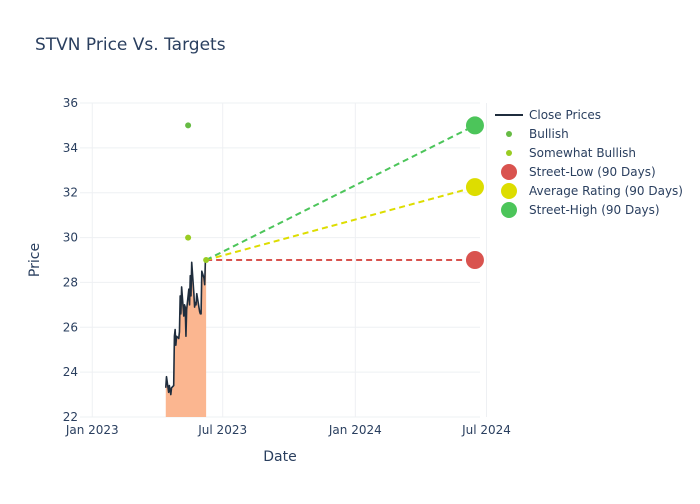  I want to click on y-tick-label: 32, so click(70, 193).